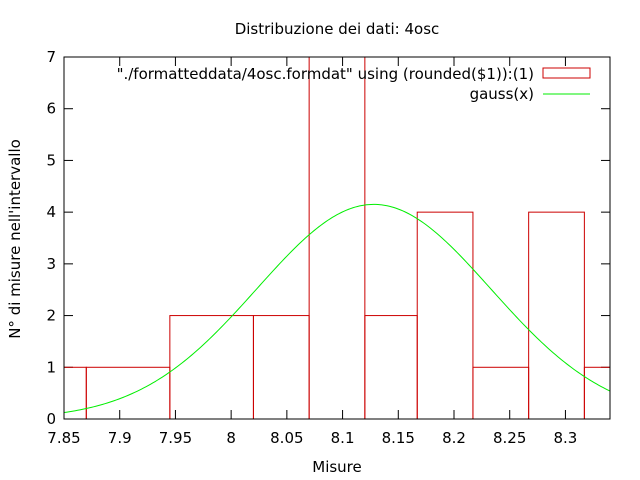 The height and width of the screenshot is (480, 640). Describe the element at coordinates (51, 316) in the screenshot. I see `y-tick-label: 2` at that location.